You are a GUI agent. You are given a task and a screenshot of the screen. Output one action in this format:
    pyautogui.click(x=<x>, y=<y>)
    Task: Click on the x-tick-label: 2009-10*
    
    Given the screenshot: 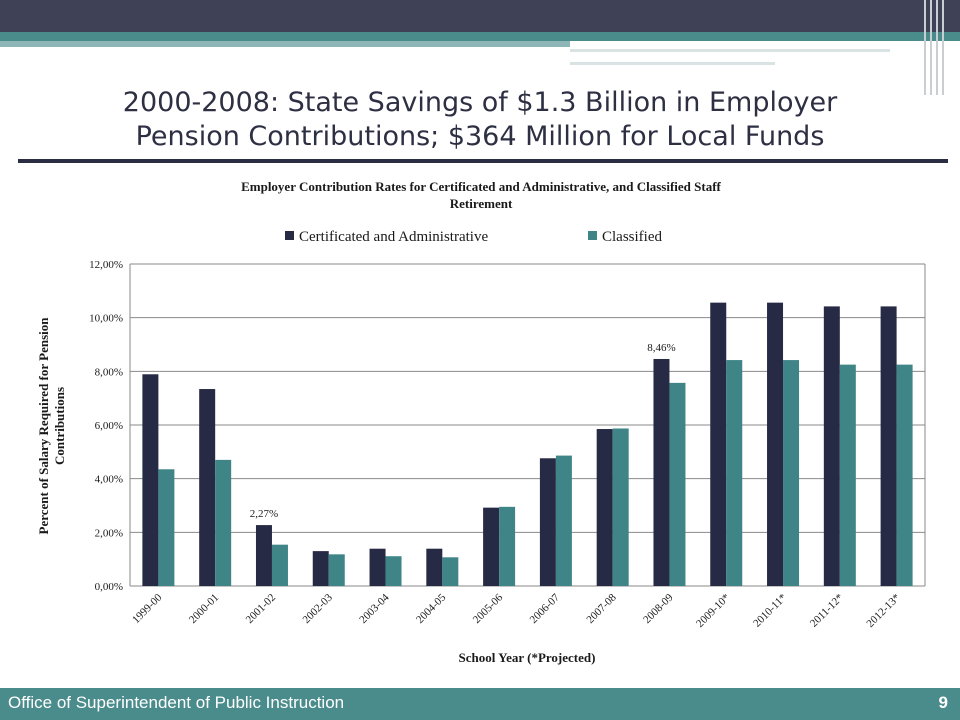 What is the action you would take?
    pyautogui.click(x=713, y=611)
    